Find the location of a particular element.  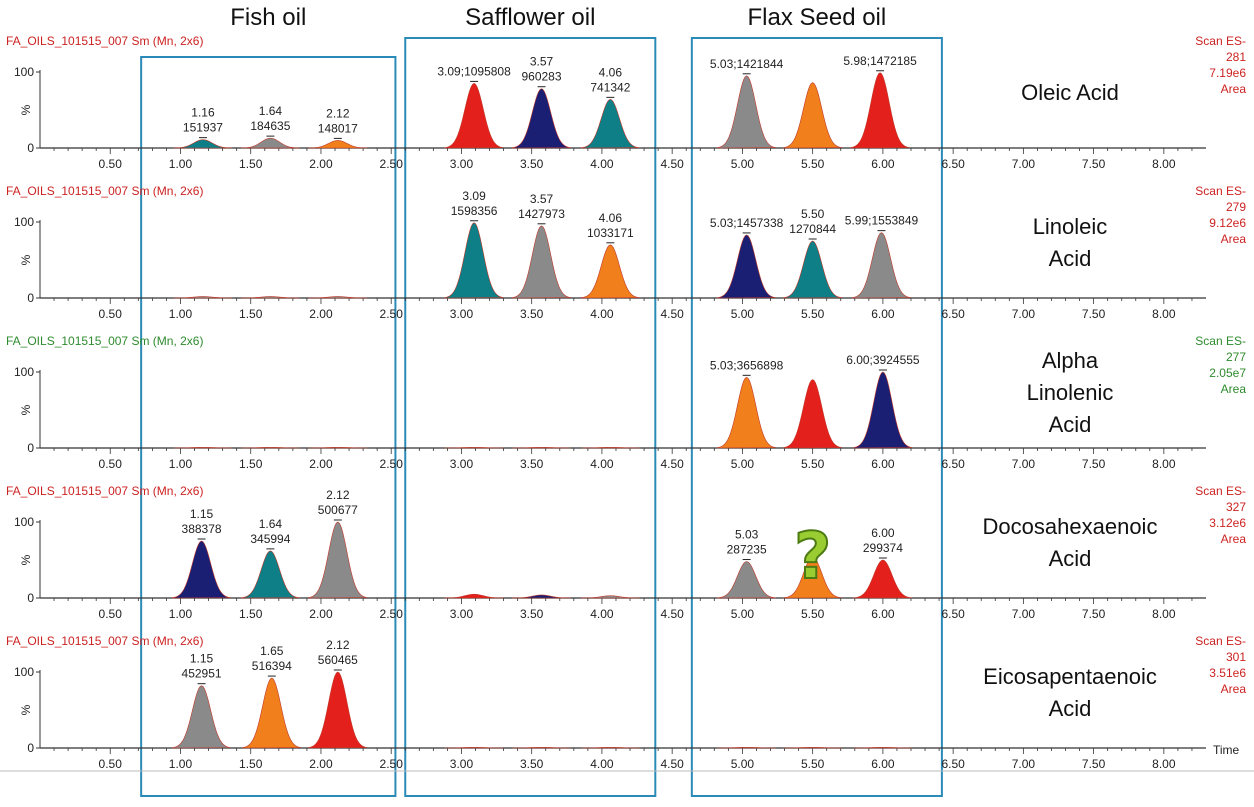

peak-label: 452951 is located at coordinates (202, 674).